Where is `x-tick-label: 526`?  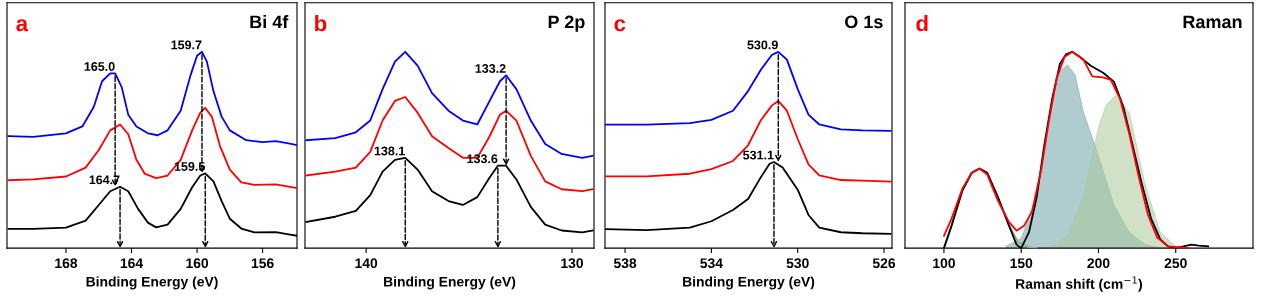 x-tick-label: 526 is located at coordinates (884, 263).